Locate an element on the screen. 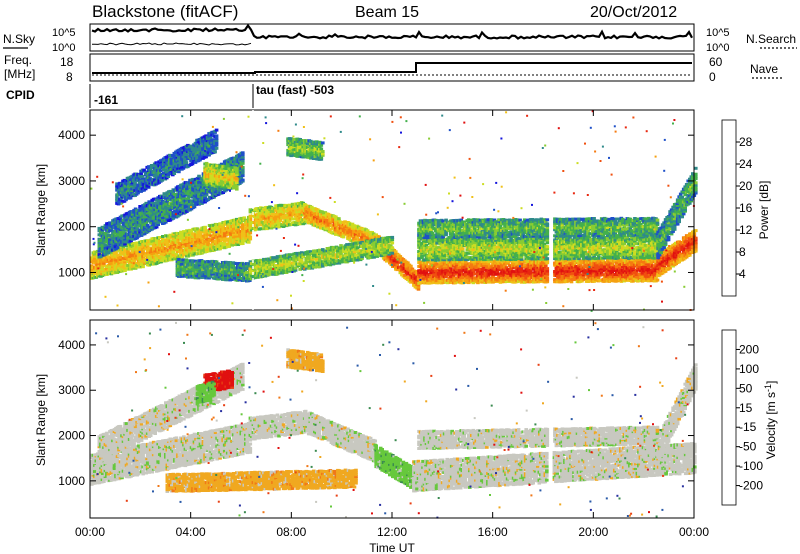 This screenshot has width=800, height=554. nave-tick-bottom: 0 is located at coordinates (712, 77).